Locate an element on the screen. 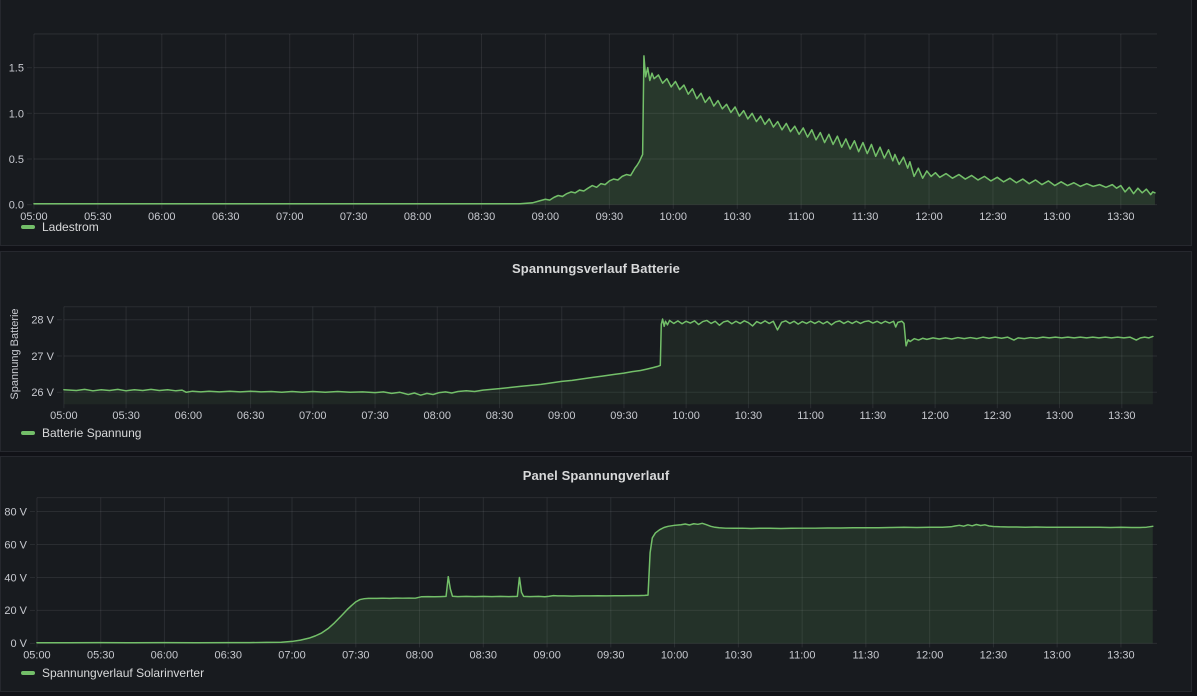  svg-text: 0 V is located at coordinates (18, 644).